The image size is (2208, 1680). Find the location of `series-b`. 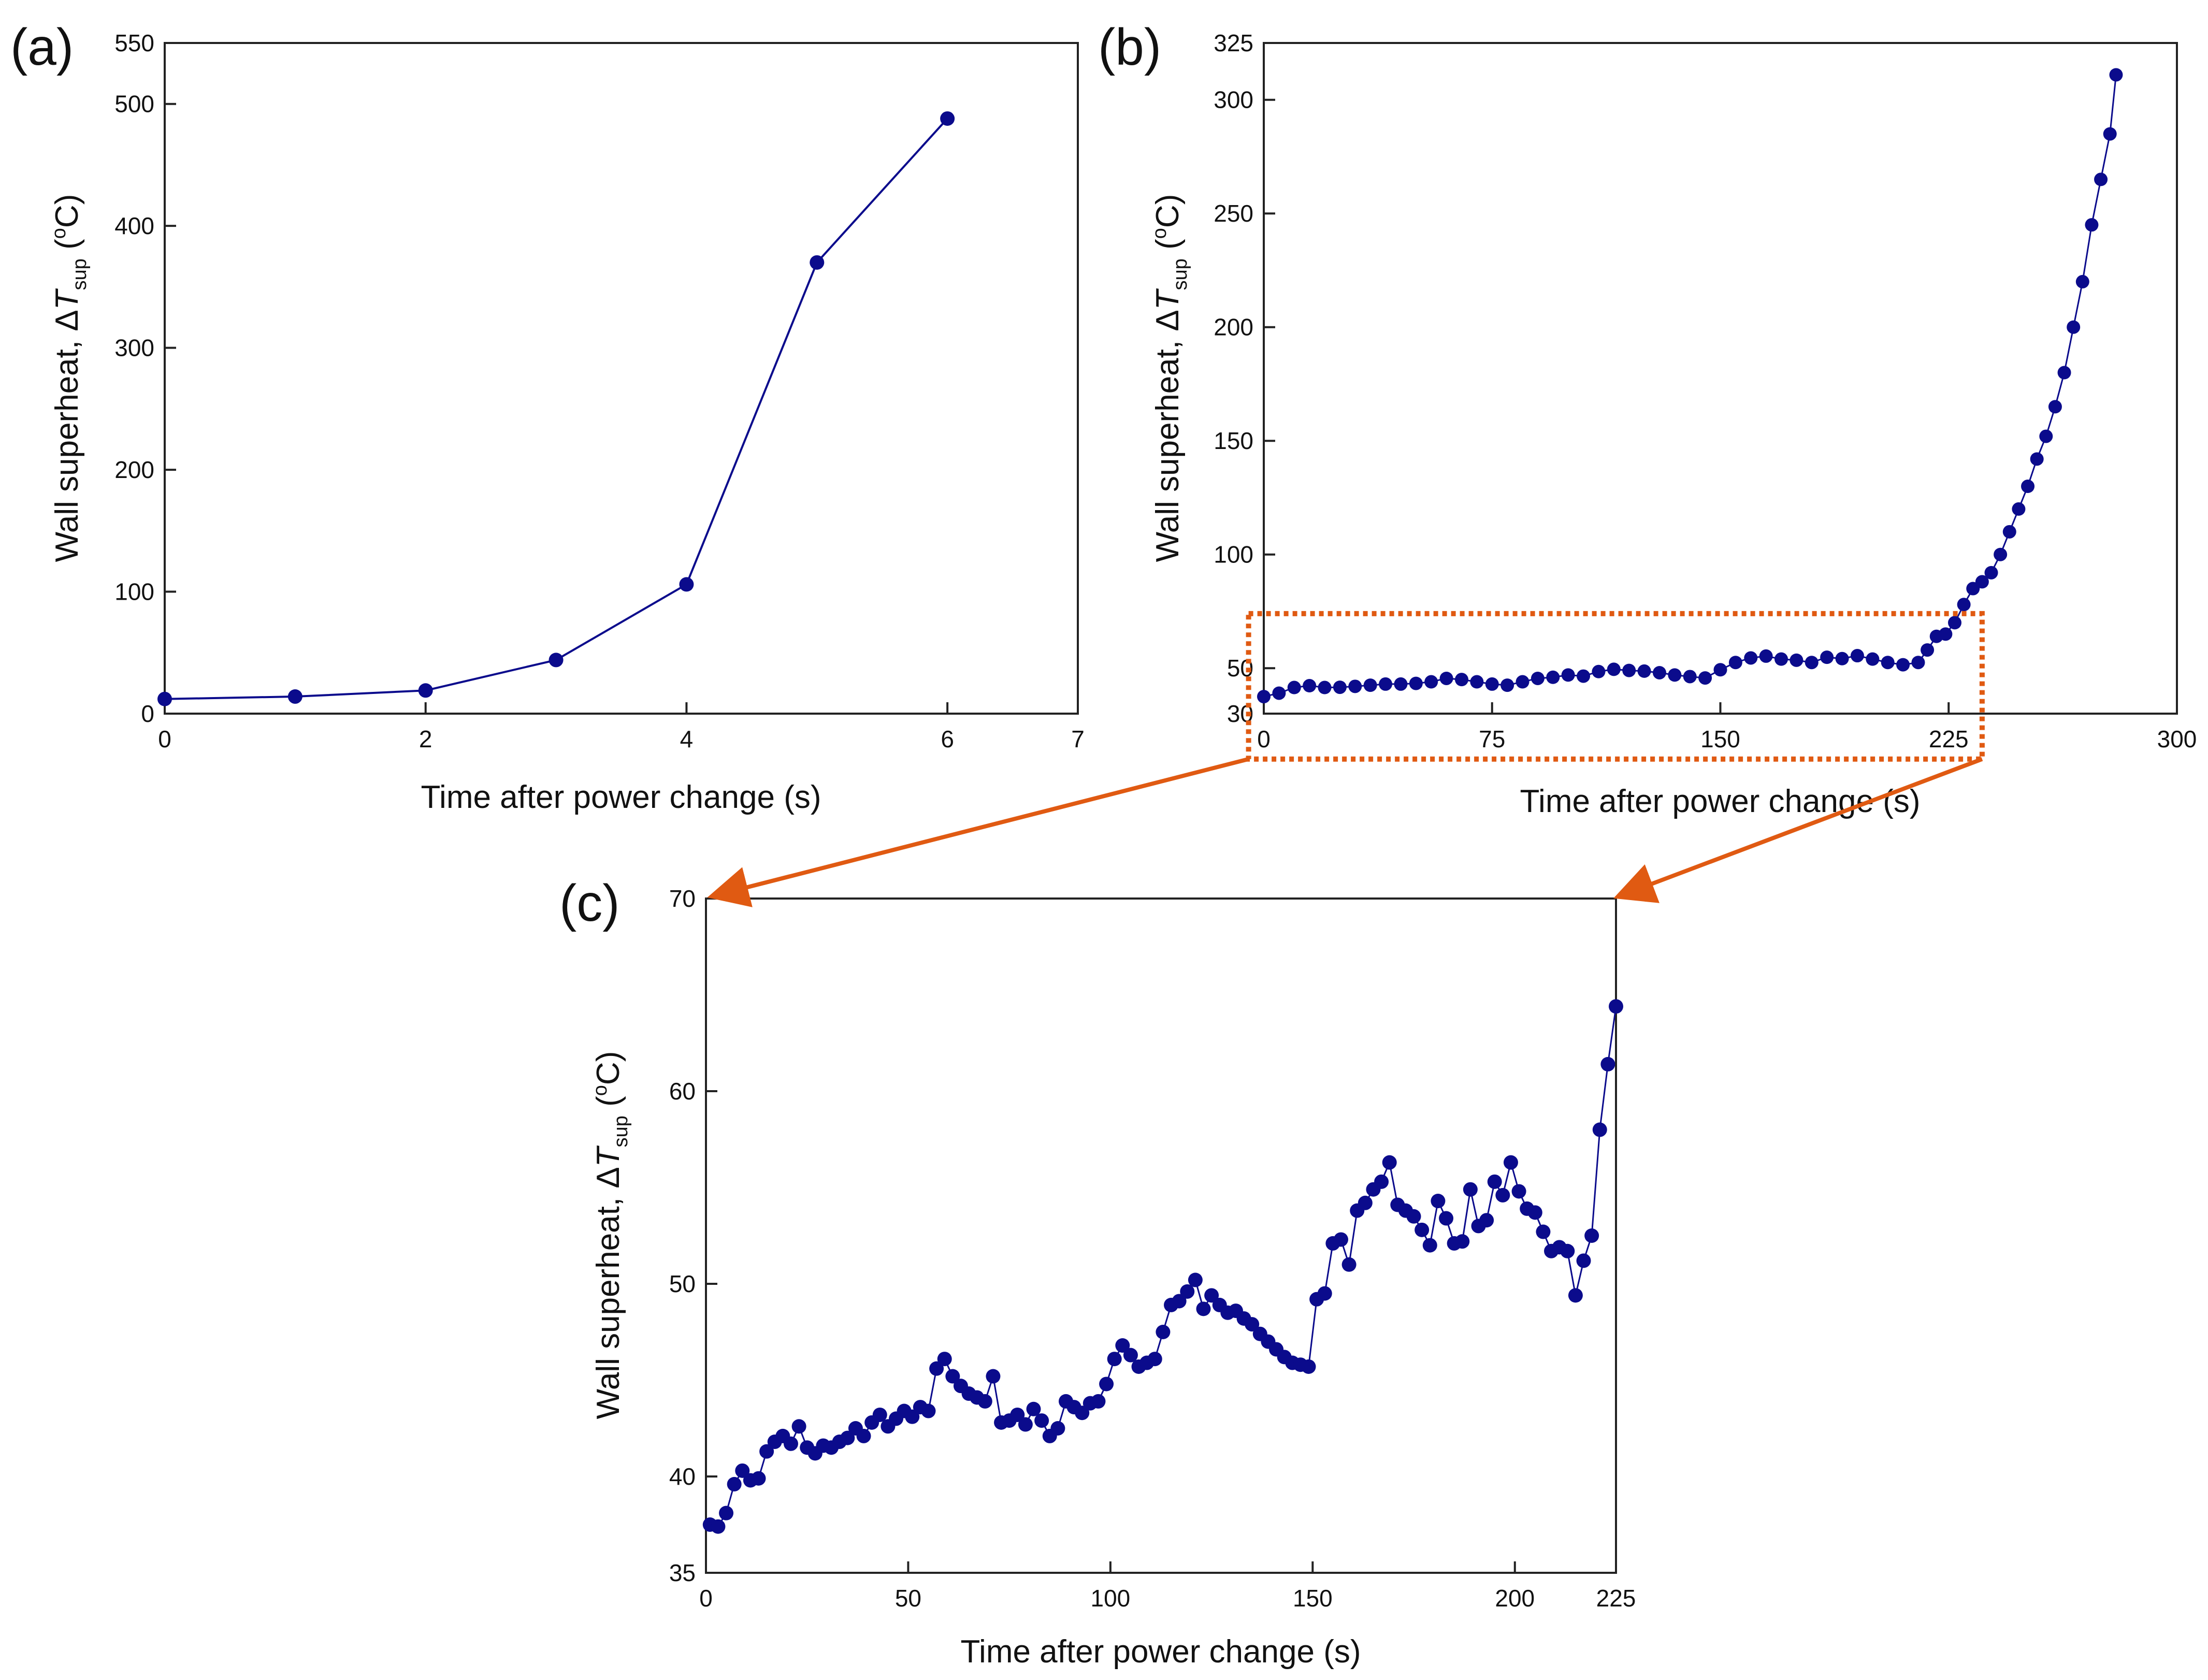

series-b is located at coordinates (1690, 386).